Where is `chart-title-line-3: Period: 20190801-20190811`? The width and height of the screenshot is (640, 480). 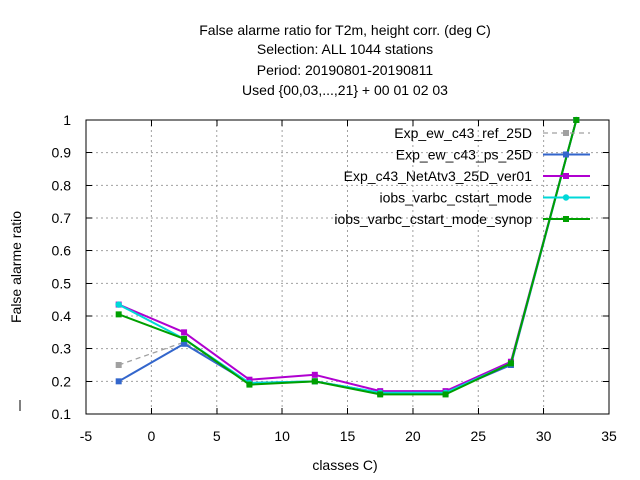 chart-title-line-3: Period: 20190801-20190811 is located at coordinates (345, 70).